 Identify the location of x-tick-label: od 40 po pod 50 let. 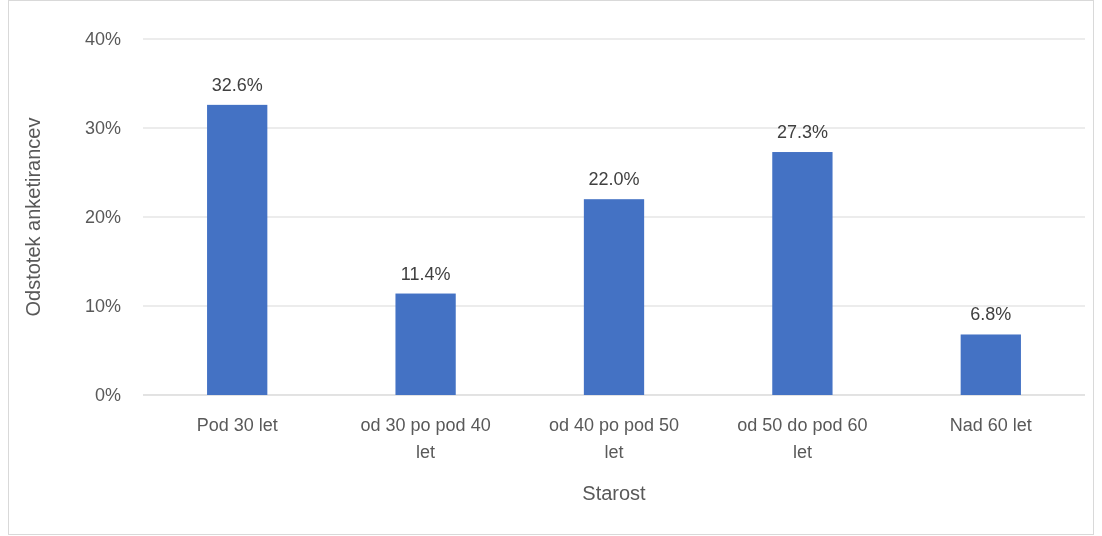
(614, 438).